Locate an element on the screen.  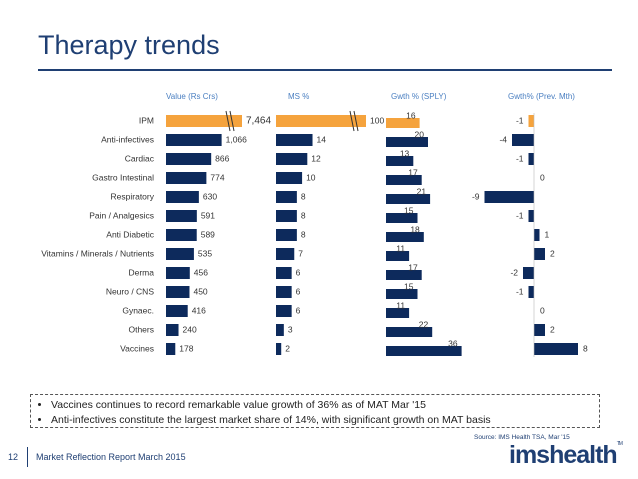
value-label-s0-1: 1,066 is located at coordinates (237, 139).